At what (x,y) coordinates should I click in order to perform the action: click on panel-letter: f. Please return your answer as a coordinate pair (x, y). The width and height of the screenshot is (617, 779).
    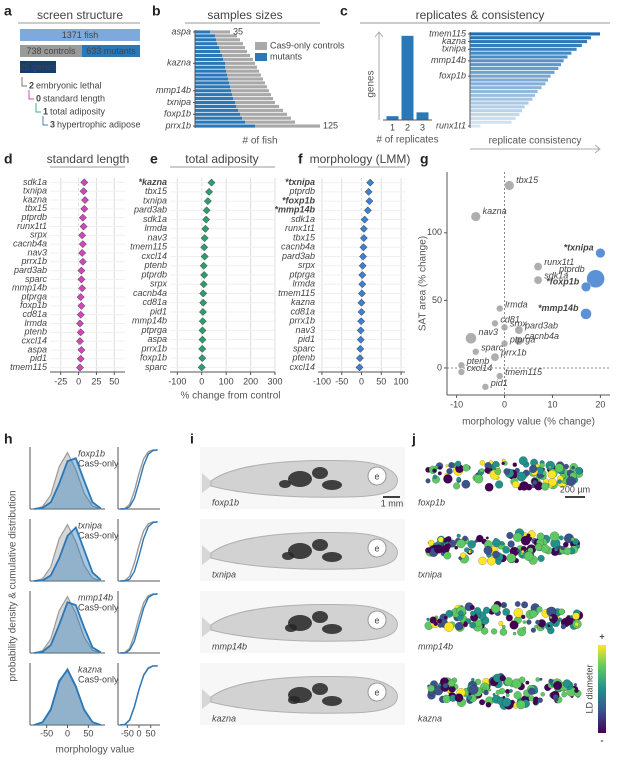
    Looking at the image, I should click on (300, 159).